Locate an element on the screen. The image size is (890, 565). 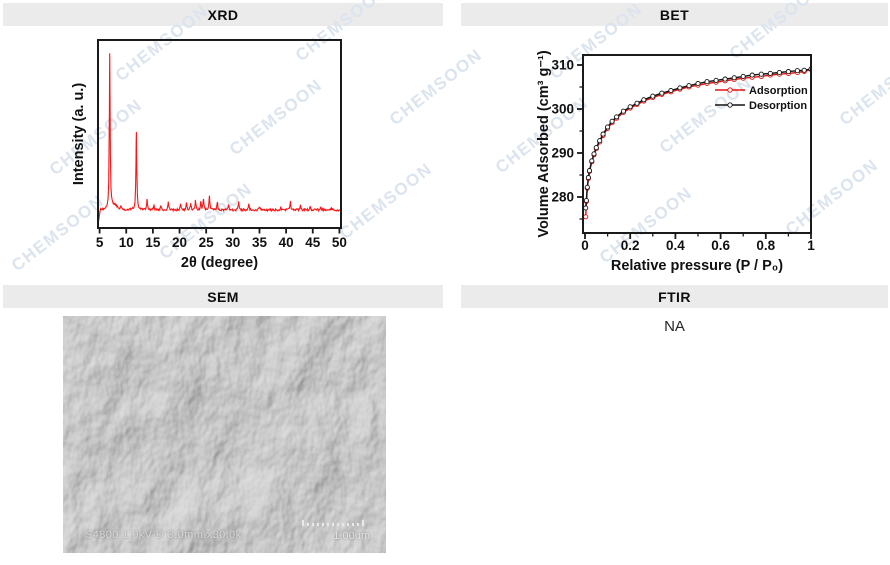
panel-header-ftir: FTIR is located at coordinates (674, 296).